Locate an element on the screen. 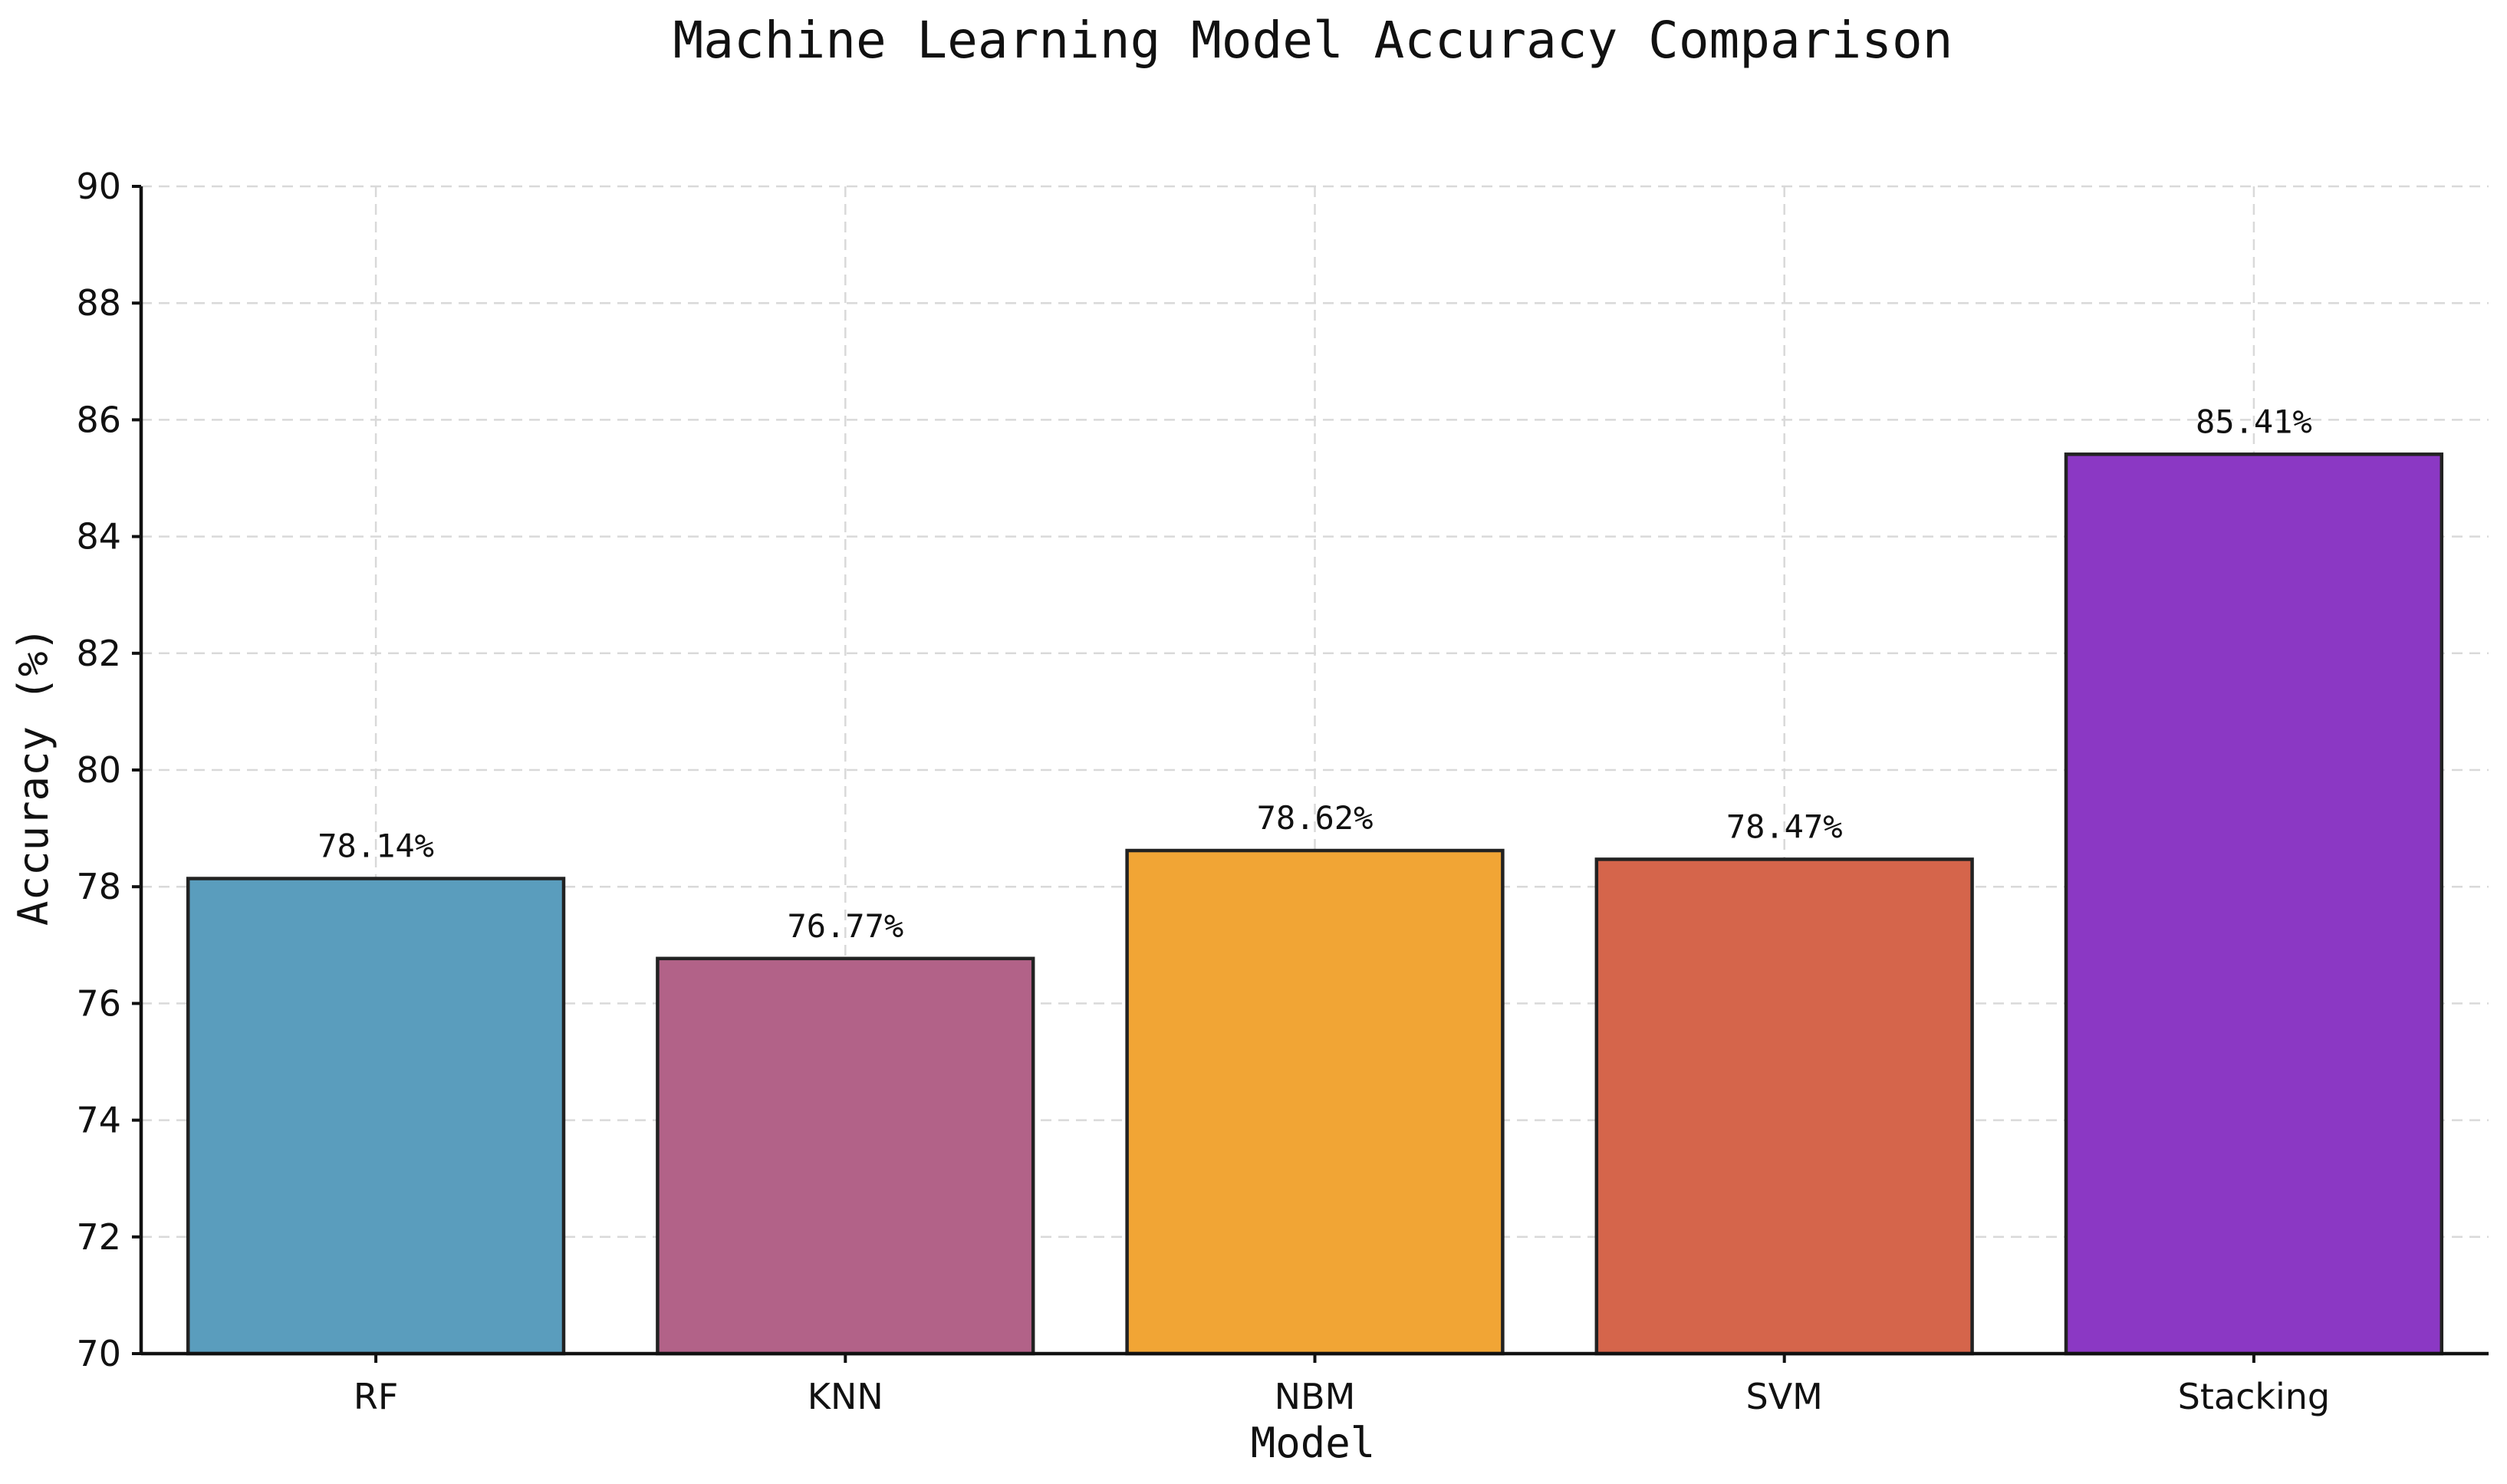 Image resolution: width=2507 pixels, height=1484 pixels. y-tick-label: 78 is located at coordinates (99, 886).